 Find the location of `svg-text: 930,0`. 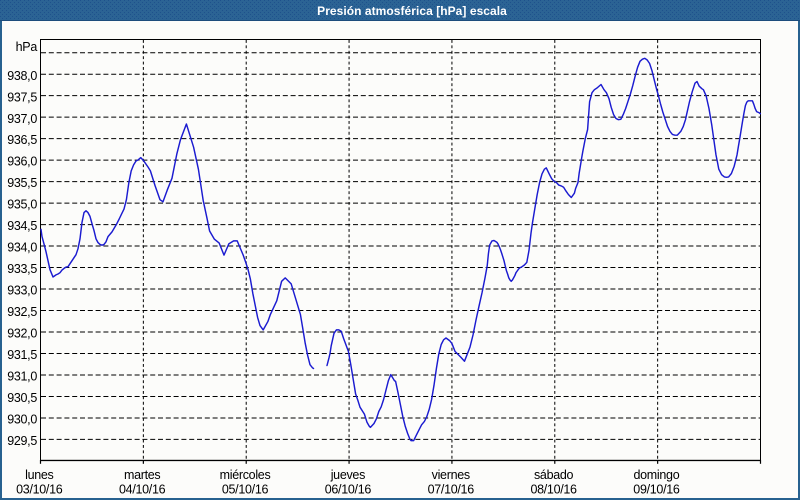

svg-text: 930,0 is located at coordinates (22, 420).